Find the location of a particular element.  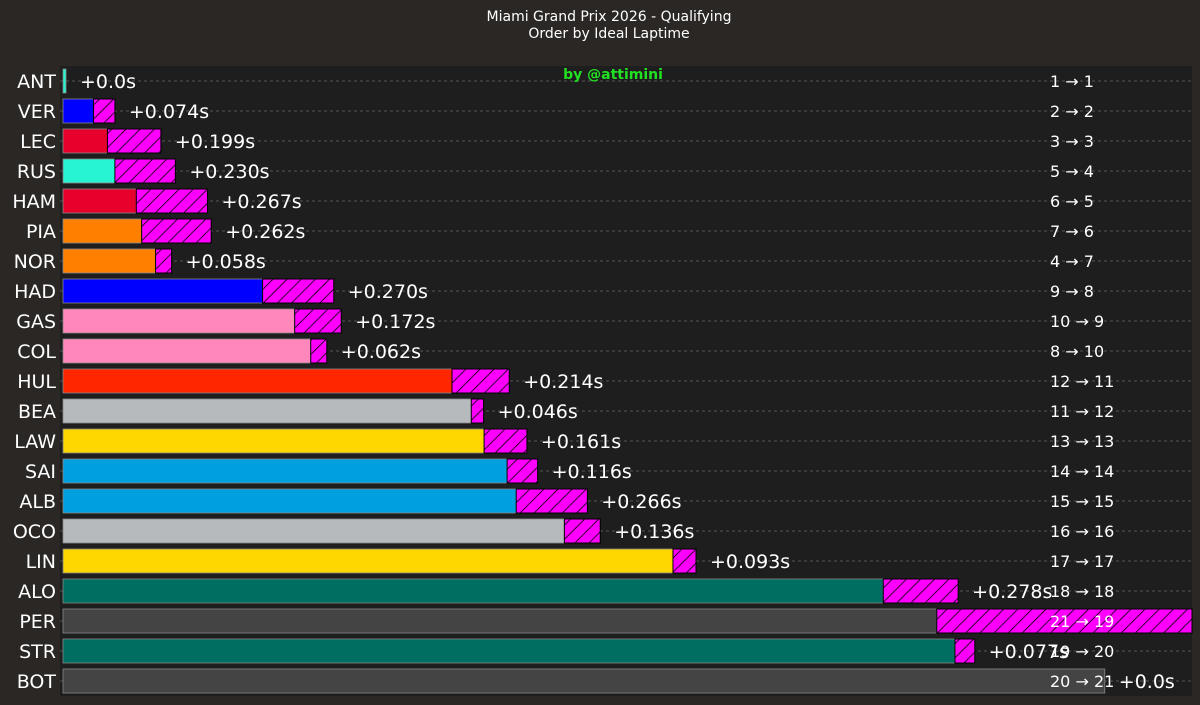

driver-label: HUL is located at coordinates (36, 382).